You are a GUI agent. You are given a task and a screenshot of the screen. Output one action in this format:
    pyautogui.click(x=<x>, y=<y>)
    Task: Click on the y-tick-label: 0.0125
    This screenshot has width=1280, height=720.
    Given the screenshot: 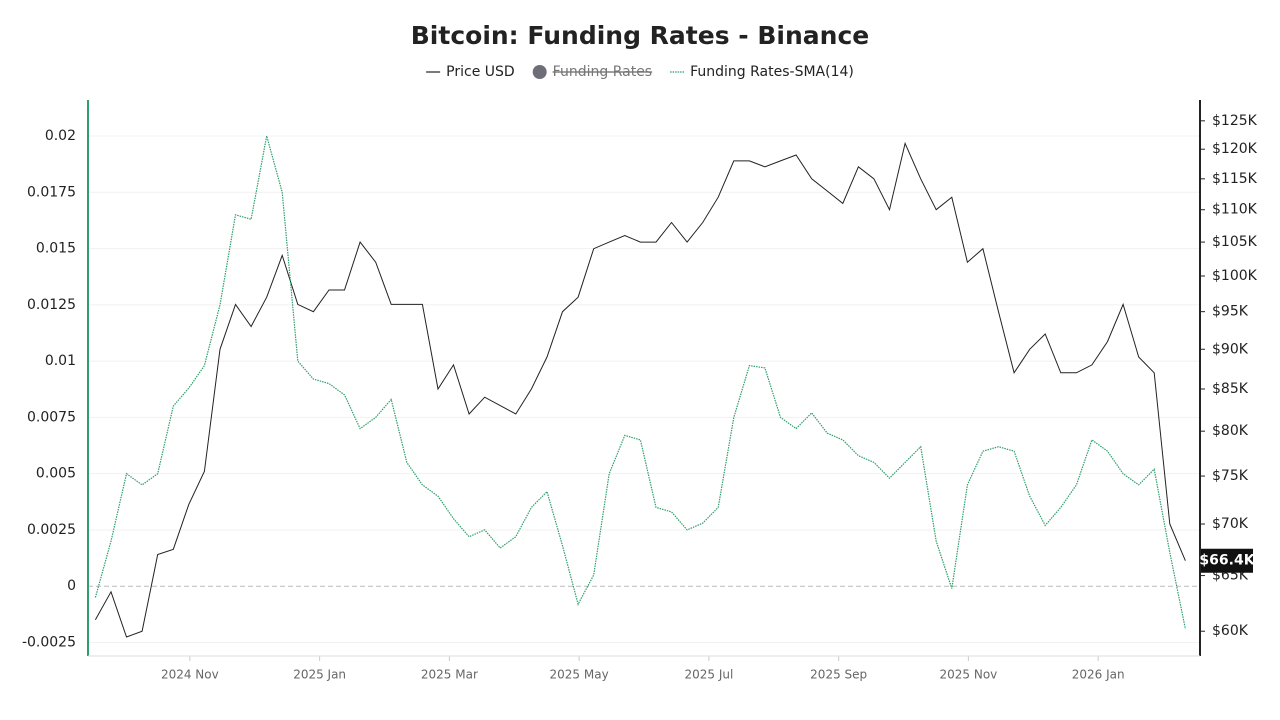 What is the action you would take?
    pyautogui.click(x=51, y=305)
    